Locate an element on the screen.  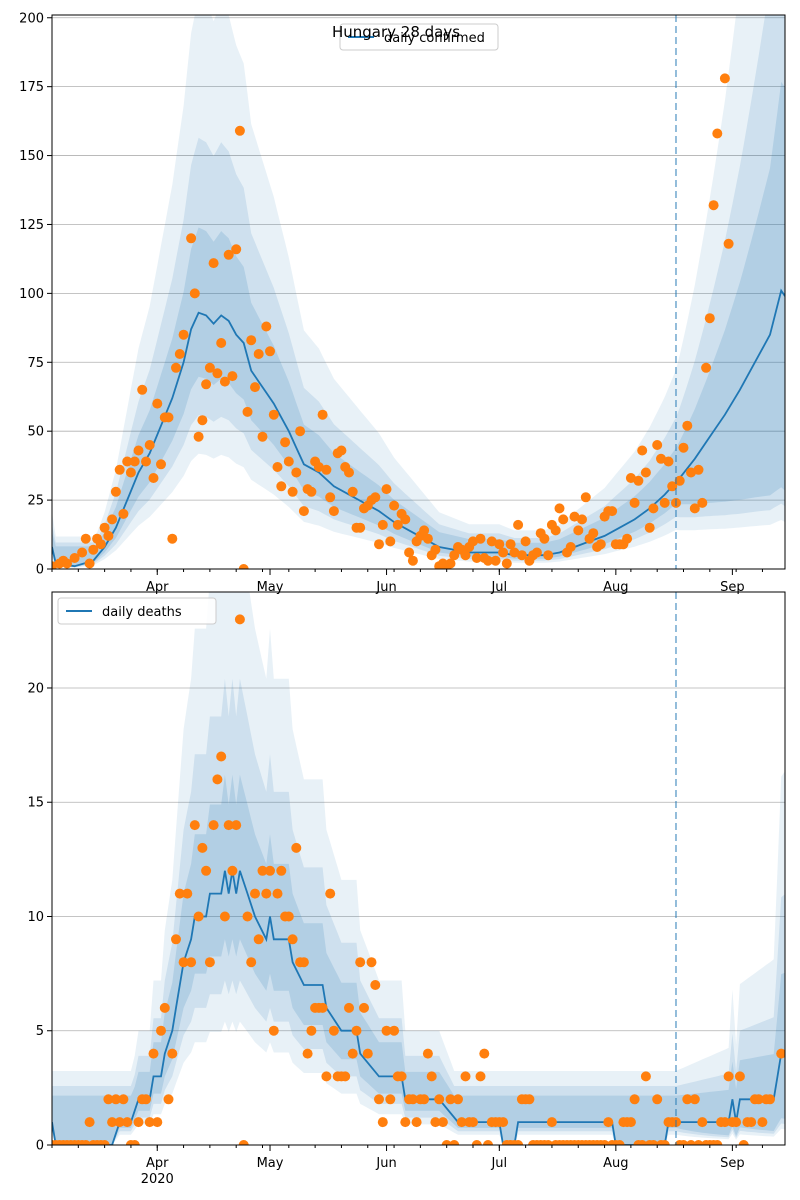
legend-label: daily deaths is located at coordinates (142, 612).